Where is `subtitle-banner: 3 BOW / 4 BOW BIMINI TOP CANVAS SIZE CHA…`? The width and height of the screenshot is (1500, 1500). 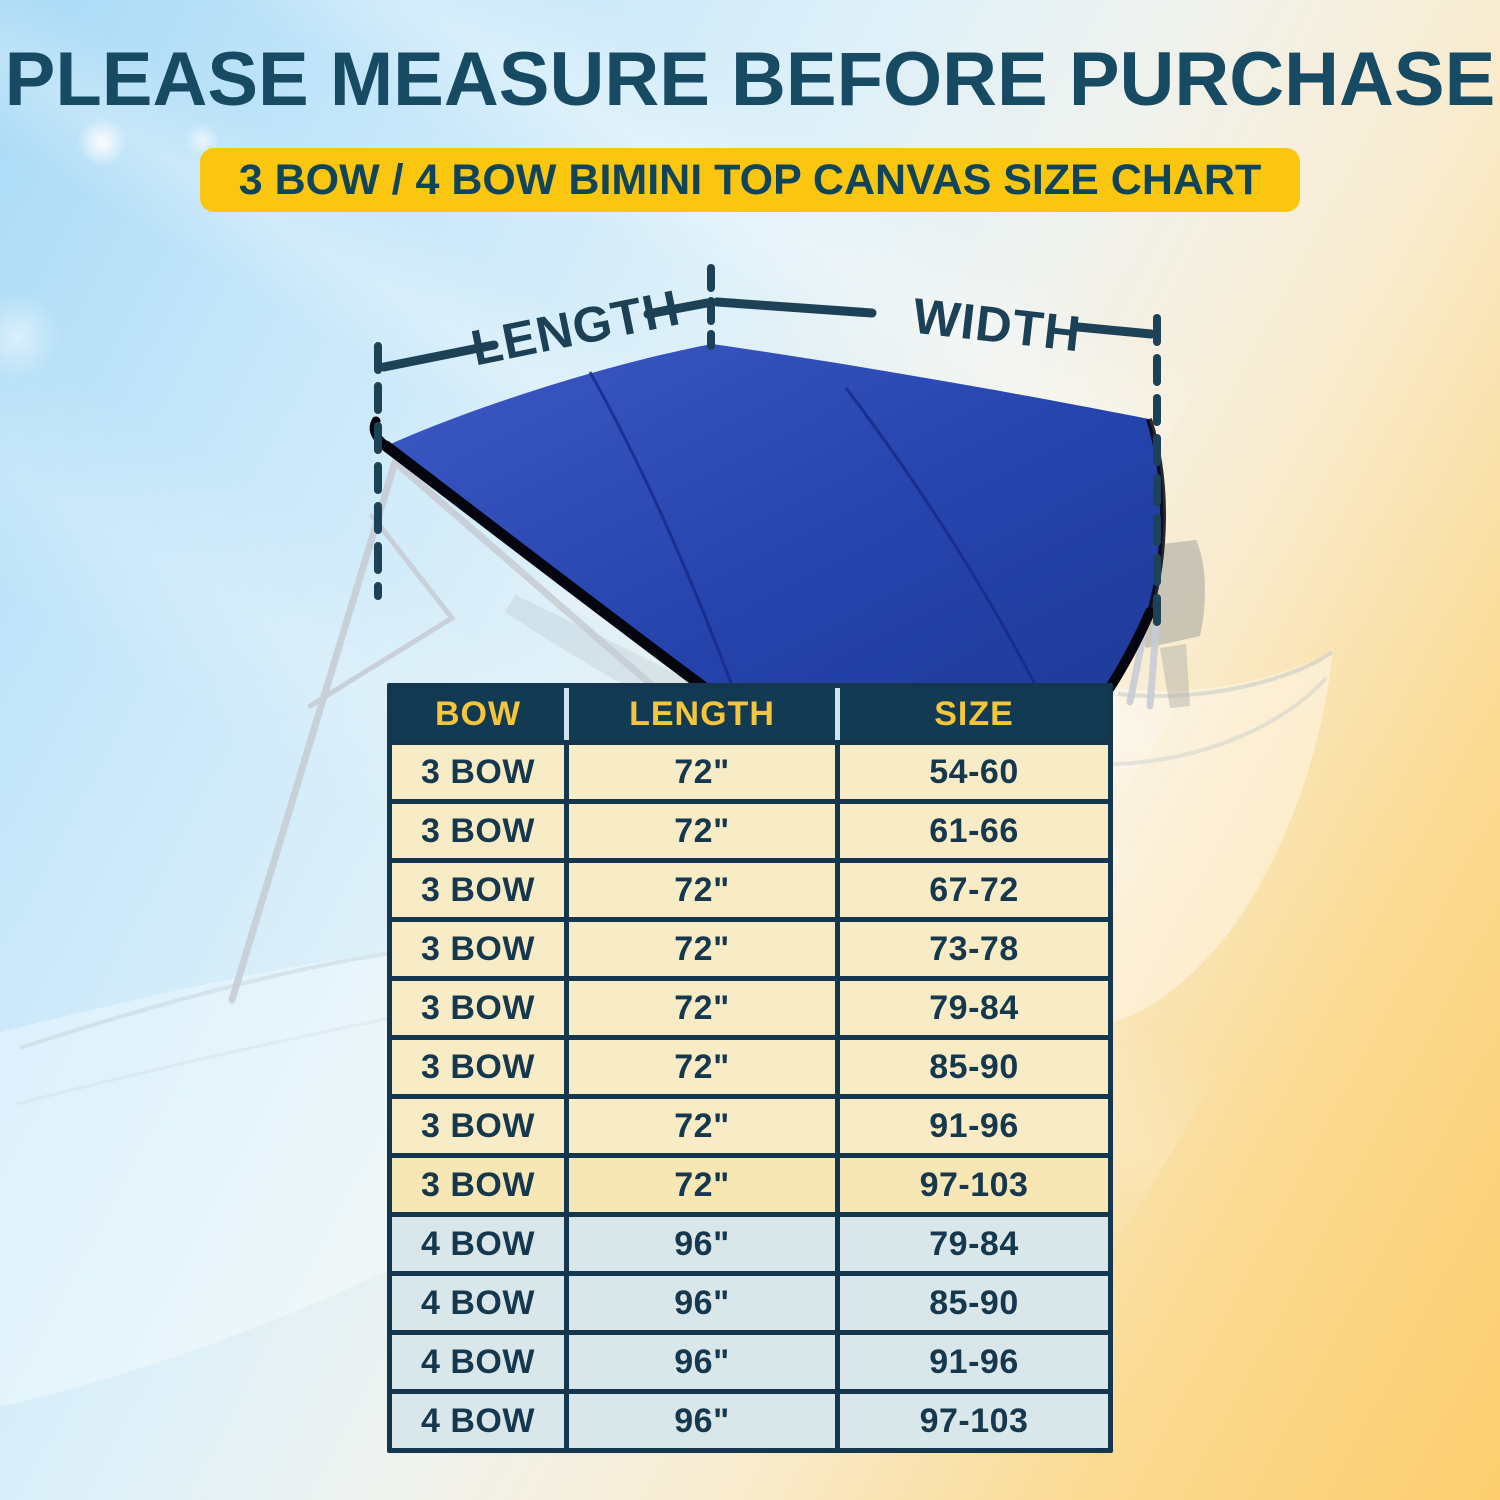
subtitle-banner: 3 BOW / 4 BOW BIMINI TOP CANVAS SIZE CHA… is located at coordinates (750, 180).